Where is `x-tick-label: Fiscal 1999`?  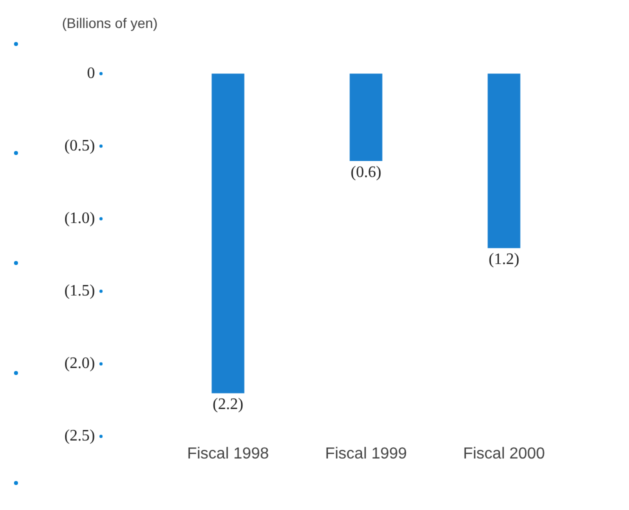
x-tick-label: Fiscal 1999 is located at coordinates (366, 453).